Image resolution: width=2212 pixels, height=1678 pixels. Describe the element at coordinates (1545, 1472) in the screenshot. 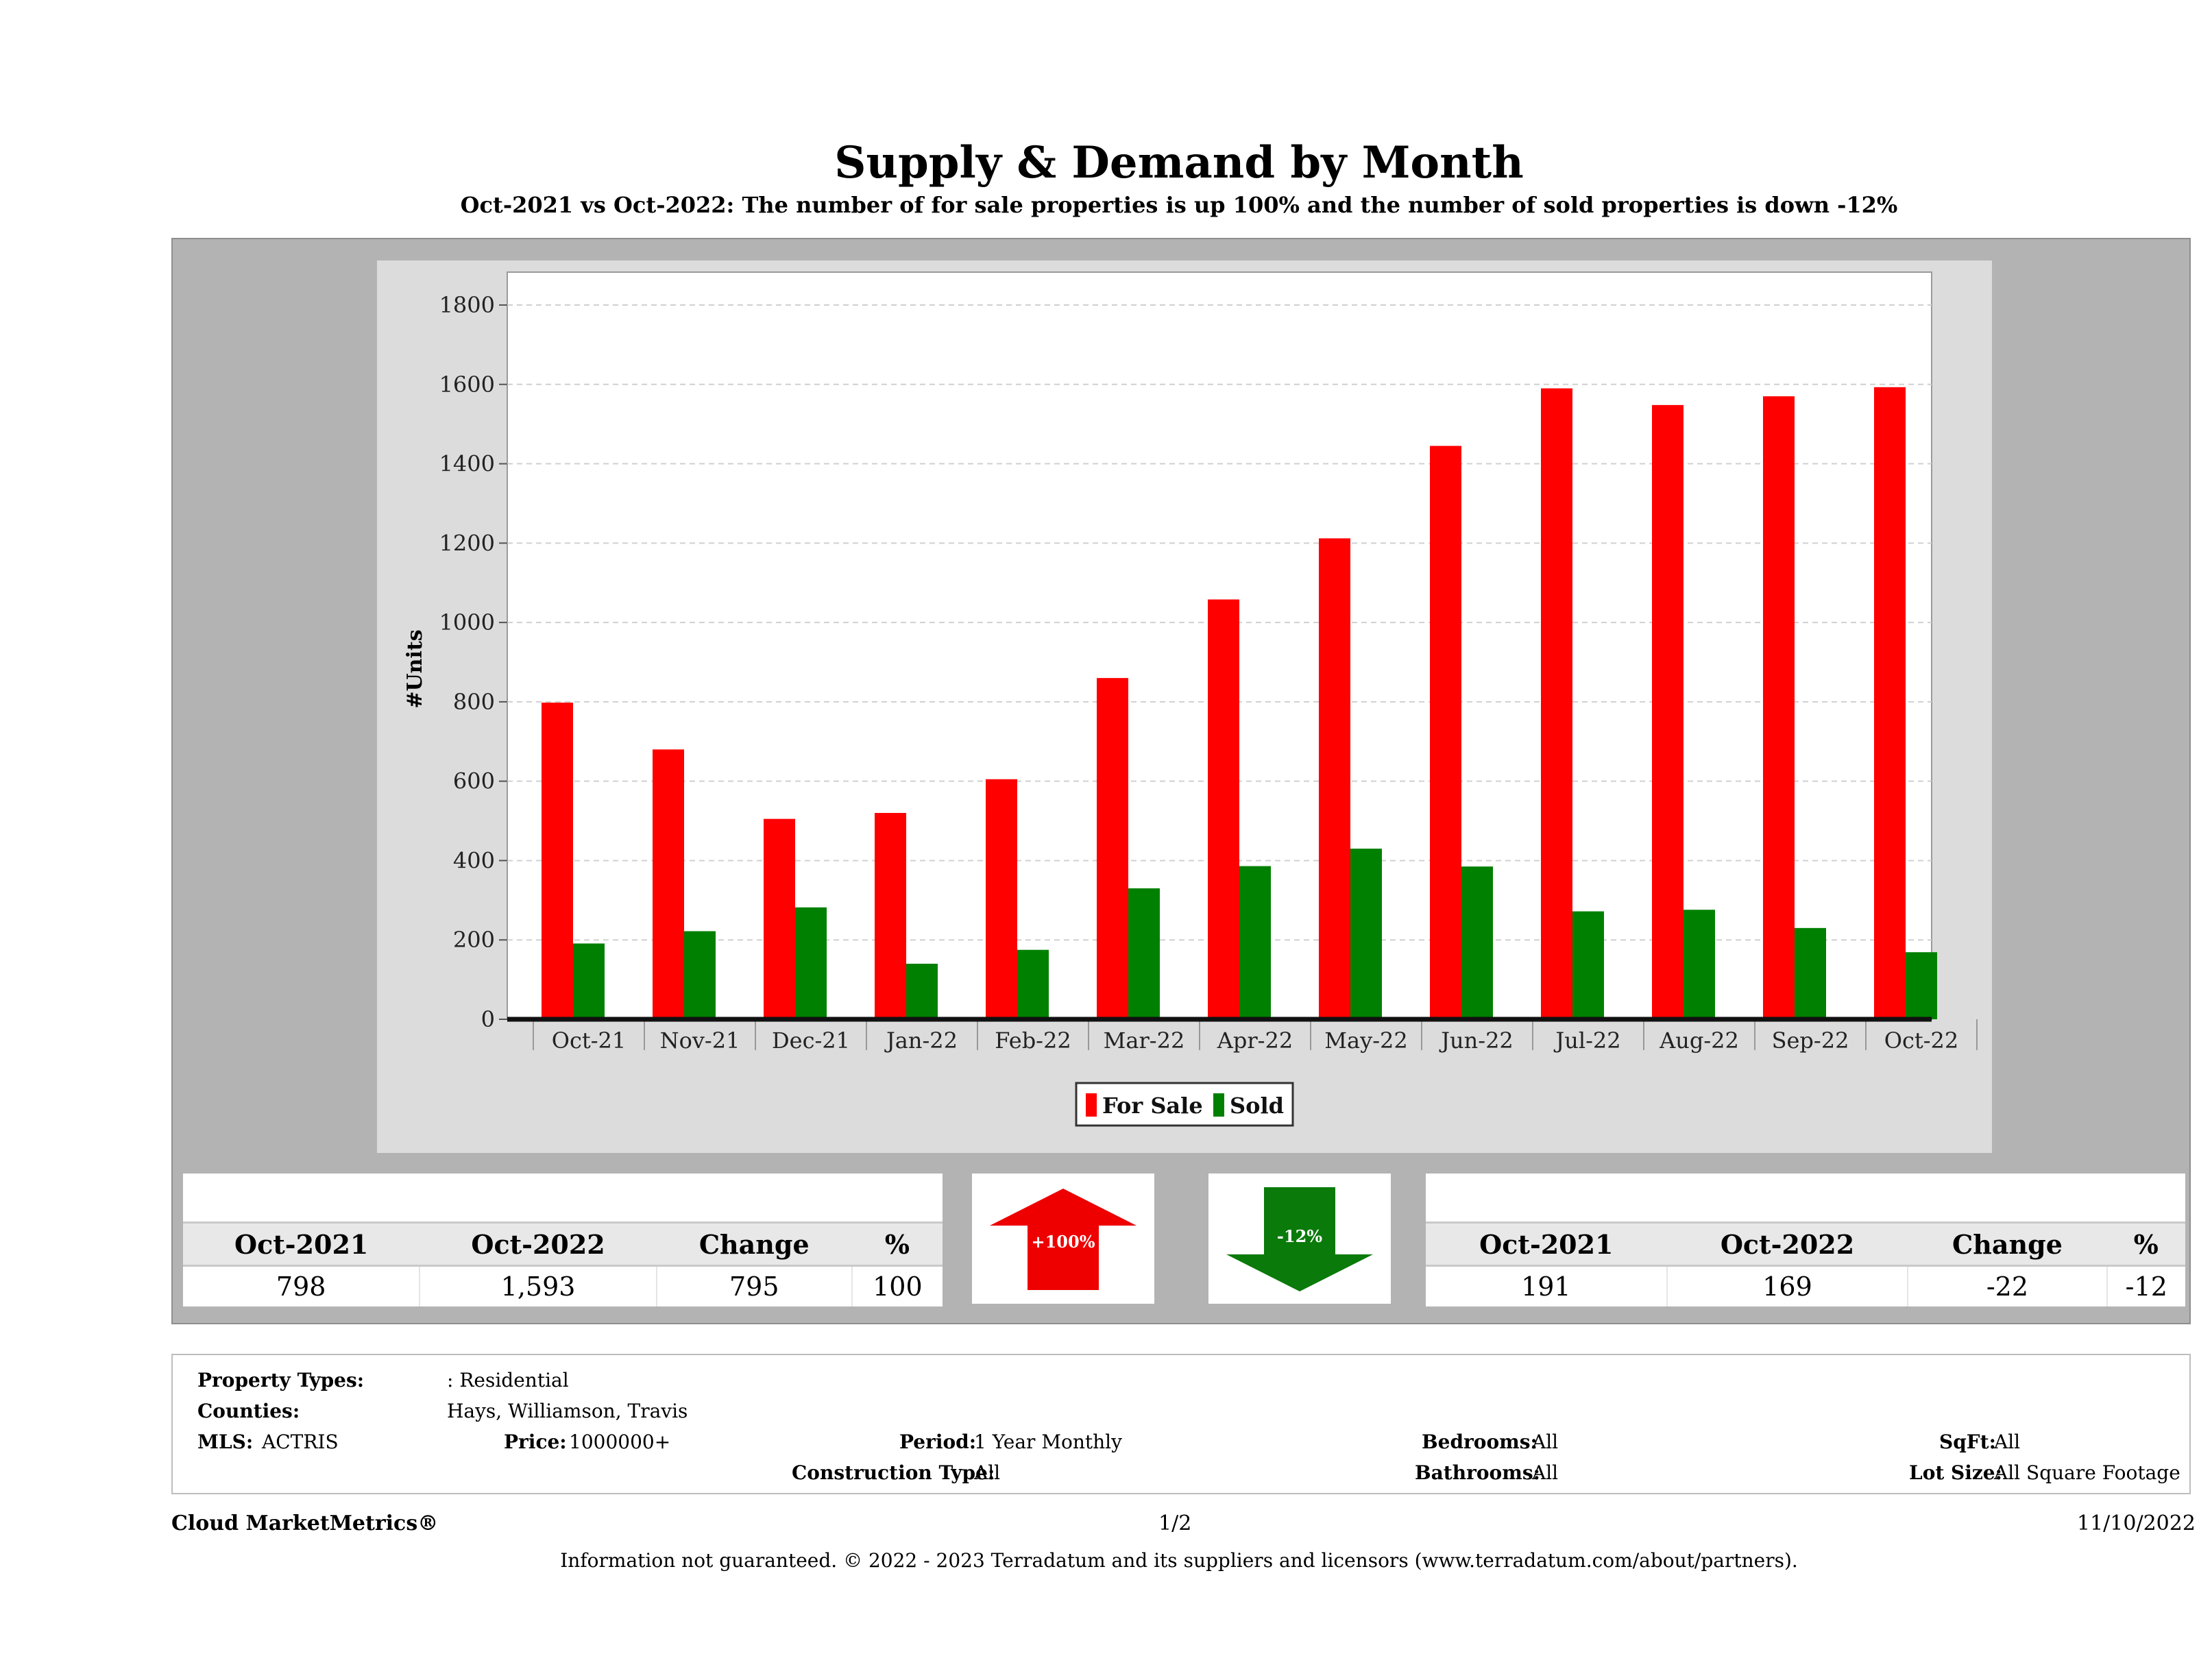

I see `bathrooms-value: All` at that location.